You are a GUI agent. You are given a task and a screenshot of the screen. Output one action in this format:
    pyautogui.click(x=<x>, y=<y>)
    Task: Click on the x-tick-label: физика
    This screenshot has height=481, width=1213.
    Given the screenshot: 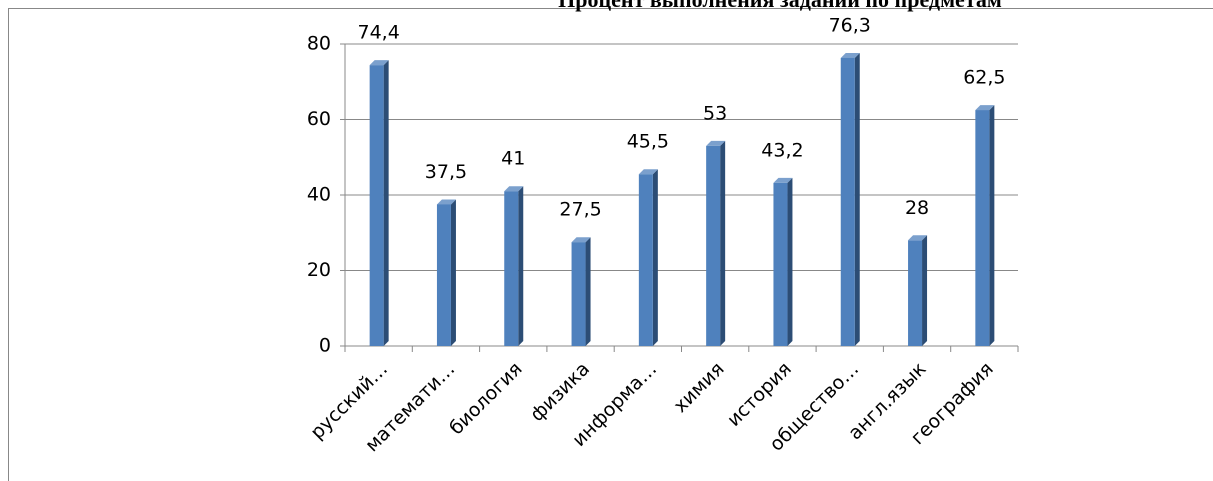 What is the action you would take?
    pyautogui.click(x=560, y=392)
    